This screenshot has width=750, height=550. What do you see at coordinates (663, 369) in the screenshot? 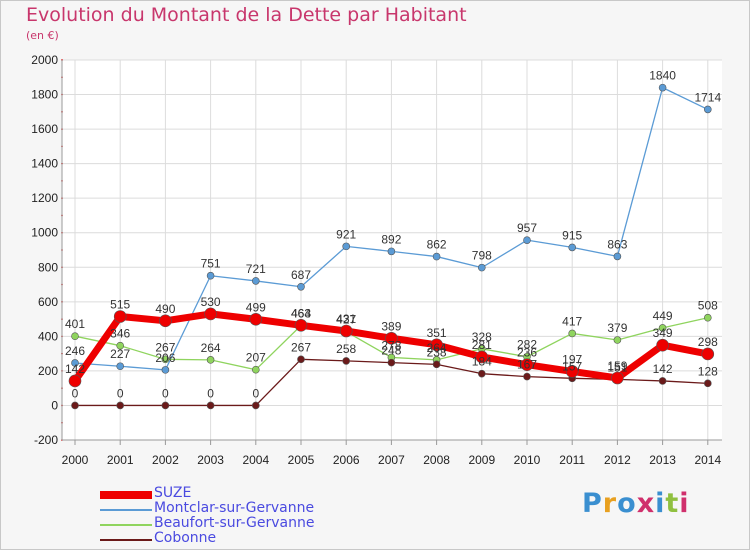
I see `data-label: 142` at bounding box center [663, 369].